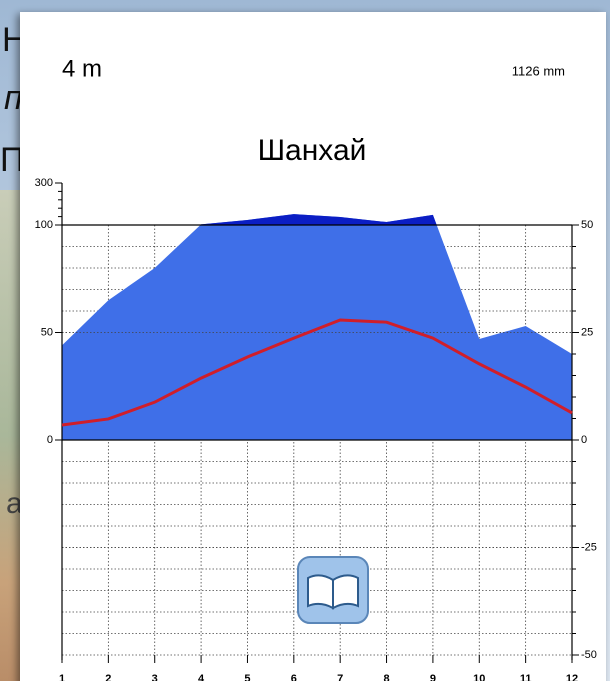  What do you see at coordinates (82, 68) in the screenshot?
I see `altitude: 4 m` at bounding box center [82, 68].